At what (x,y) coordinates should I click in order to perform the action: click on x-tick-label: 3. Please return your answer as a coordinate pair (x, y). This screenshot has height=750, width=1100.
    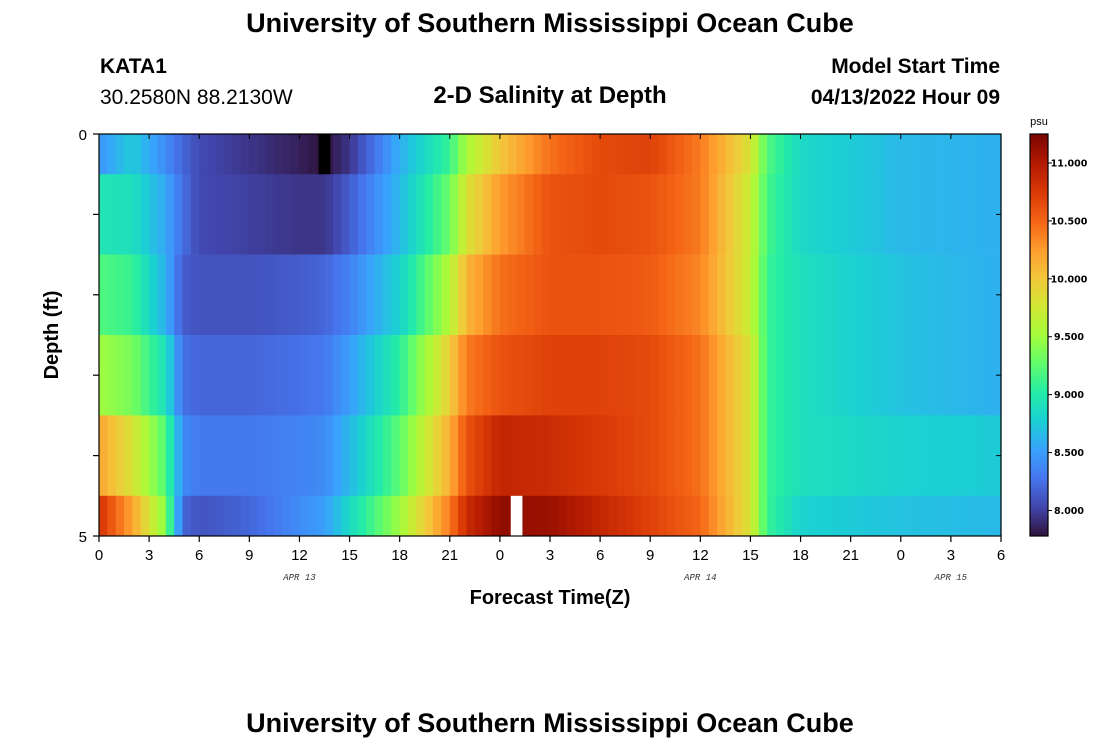
    Looking at the image, I should click on (951, 555).